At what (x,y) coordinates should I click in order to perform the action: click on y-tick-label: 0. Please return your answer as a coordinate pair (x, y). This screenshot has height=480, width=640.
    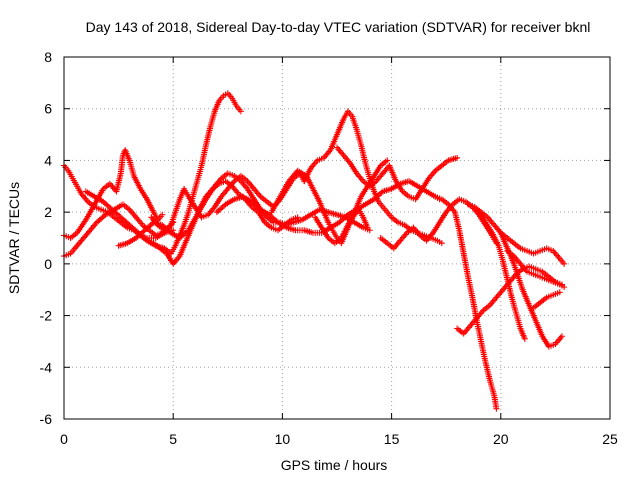
    Looking at the image, I should click on (48, 264).